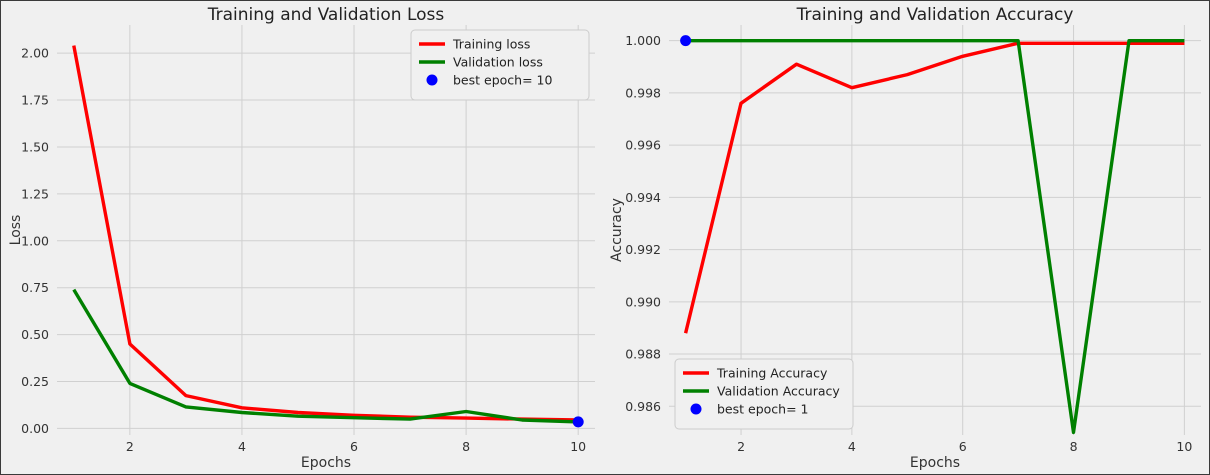 This screenshot has height=475, width=1210. What do you see at coordinates (35, 53) in the screenshot?
I see `y-tick-label: 2.00` at bounding box center [35, 53].